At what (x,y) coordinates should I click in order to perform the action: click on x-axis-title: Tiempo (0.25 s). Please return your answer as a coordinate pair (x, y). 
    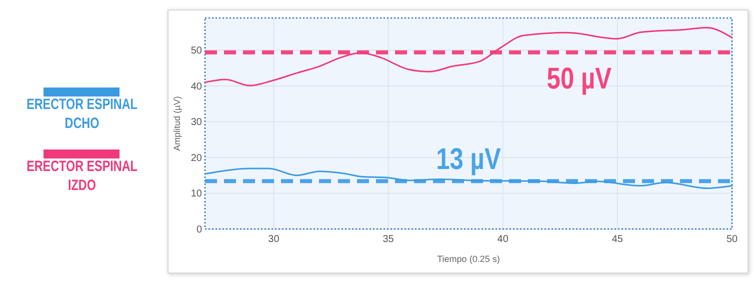
    Looking at the image, I should click on (468, 259).